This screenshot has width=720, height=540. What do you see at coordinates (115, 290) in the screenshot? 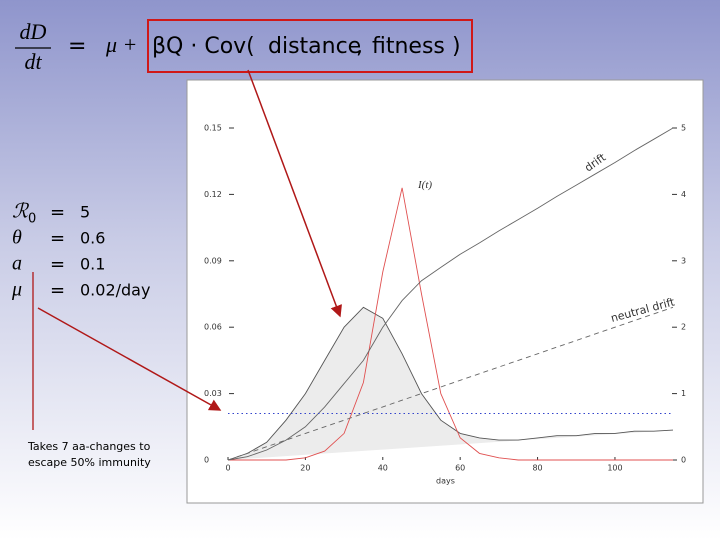
I see `param-value: 0.02/day` at bounding box center [115, 290].